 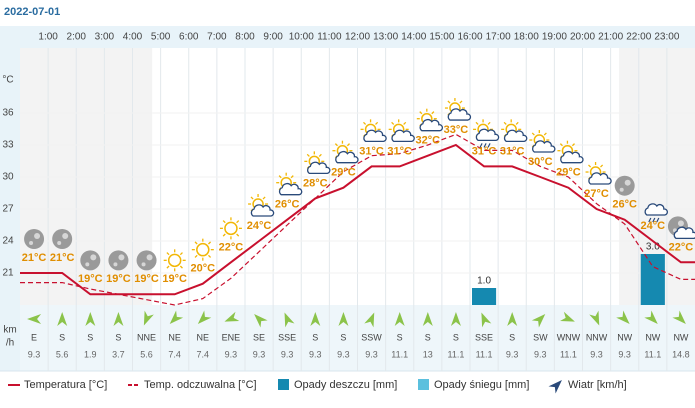 What do you see at coordinates (555, 387) in the screenshot?
I see `legend-swatch` at bounding box center [555, 387].